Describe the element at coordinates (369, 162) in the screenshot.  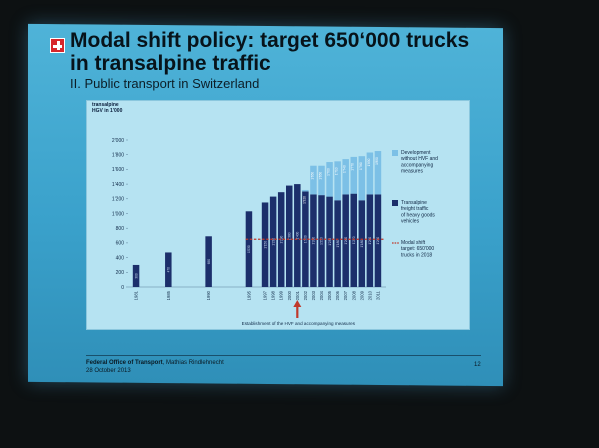
I see `data-label-development: 1'830` at that location.